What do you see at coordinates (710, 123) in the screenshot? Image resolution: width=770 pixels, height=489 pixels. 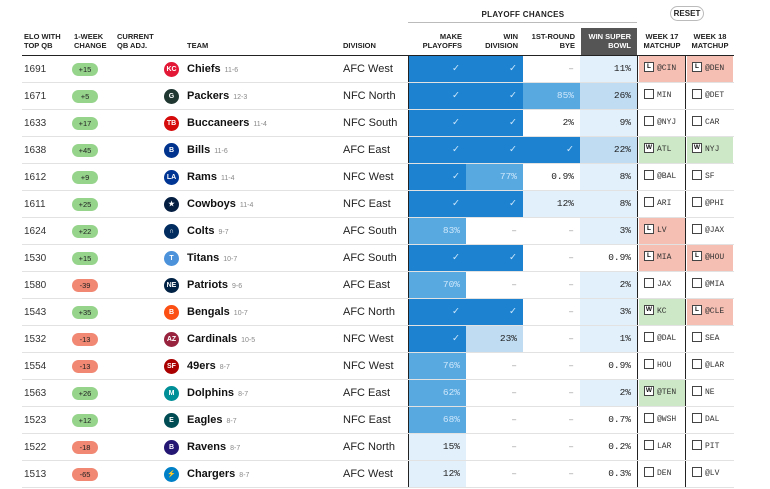 I see `week18-matchup: CAR` at bounding box center [710, 123].